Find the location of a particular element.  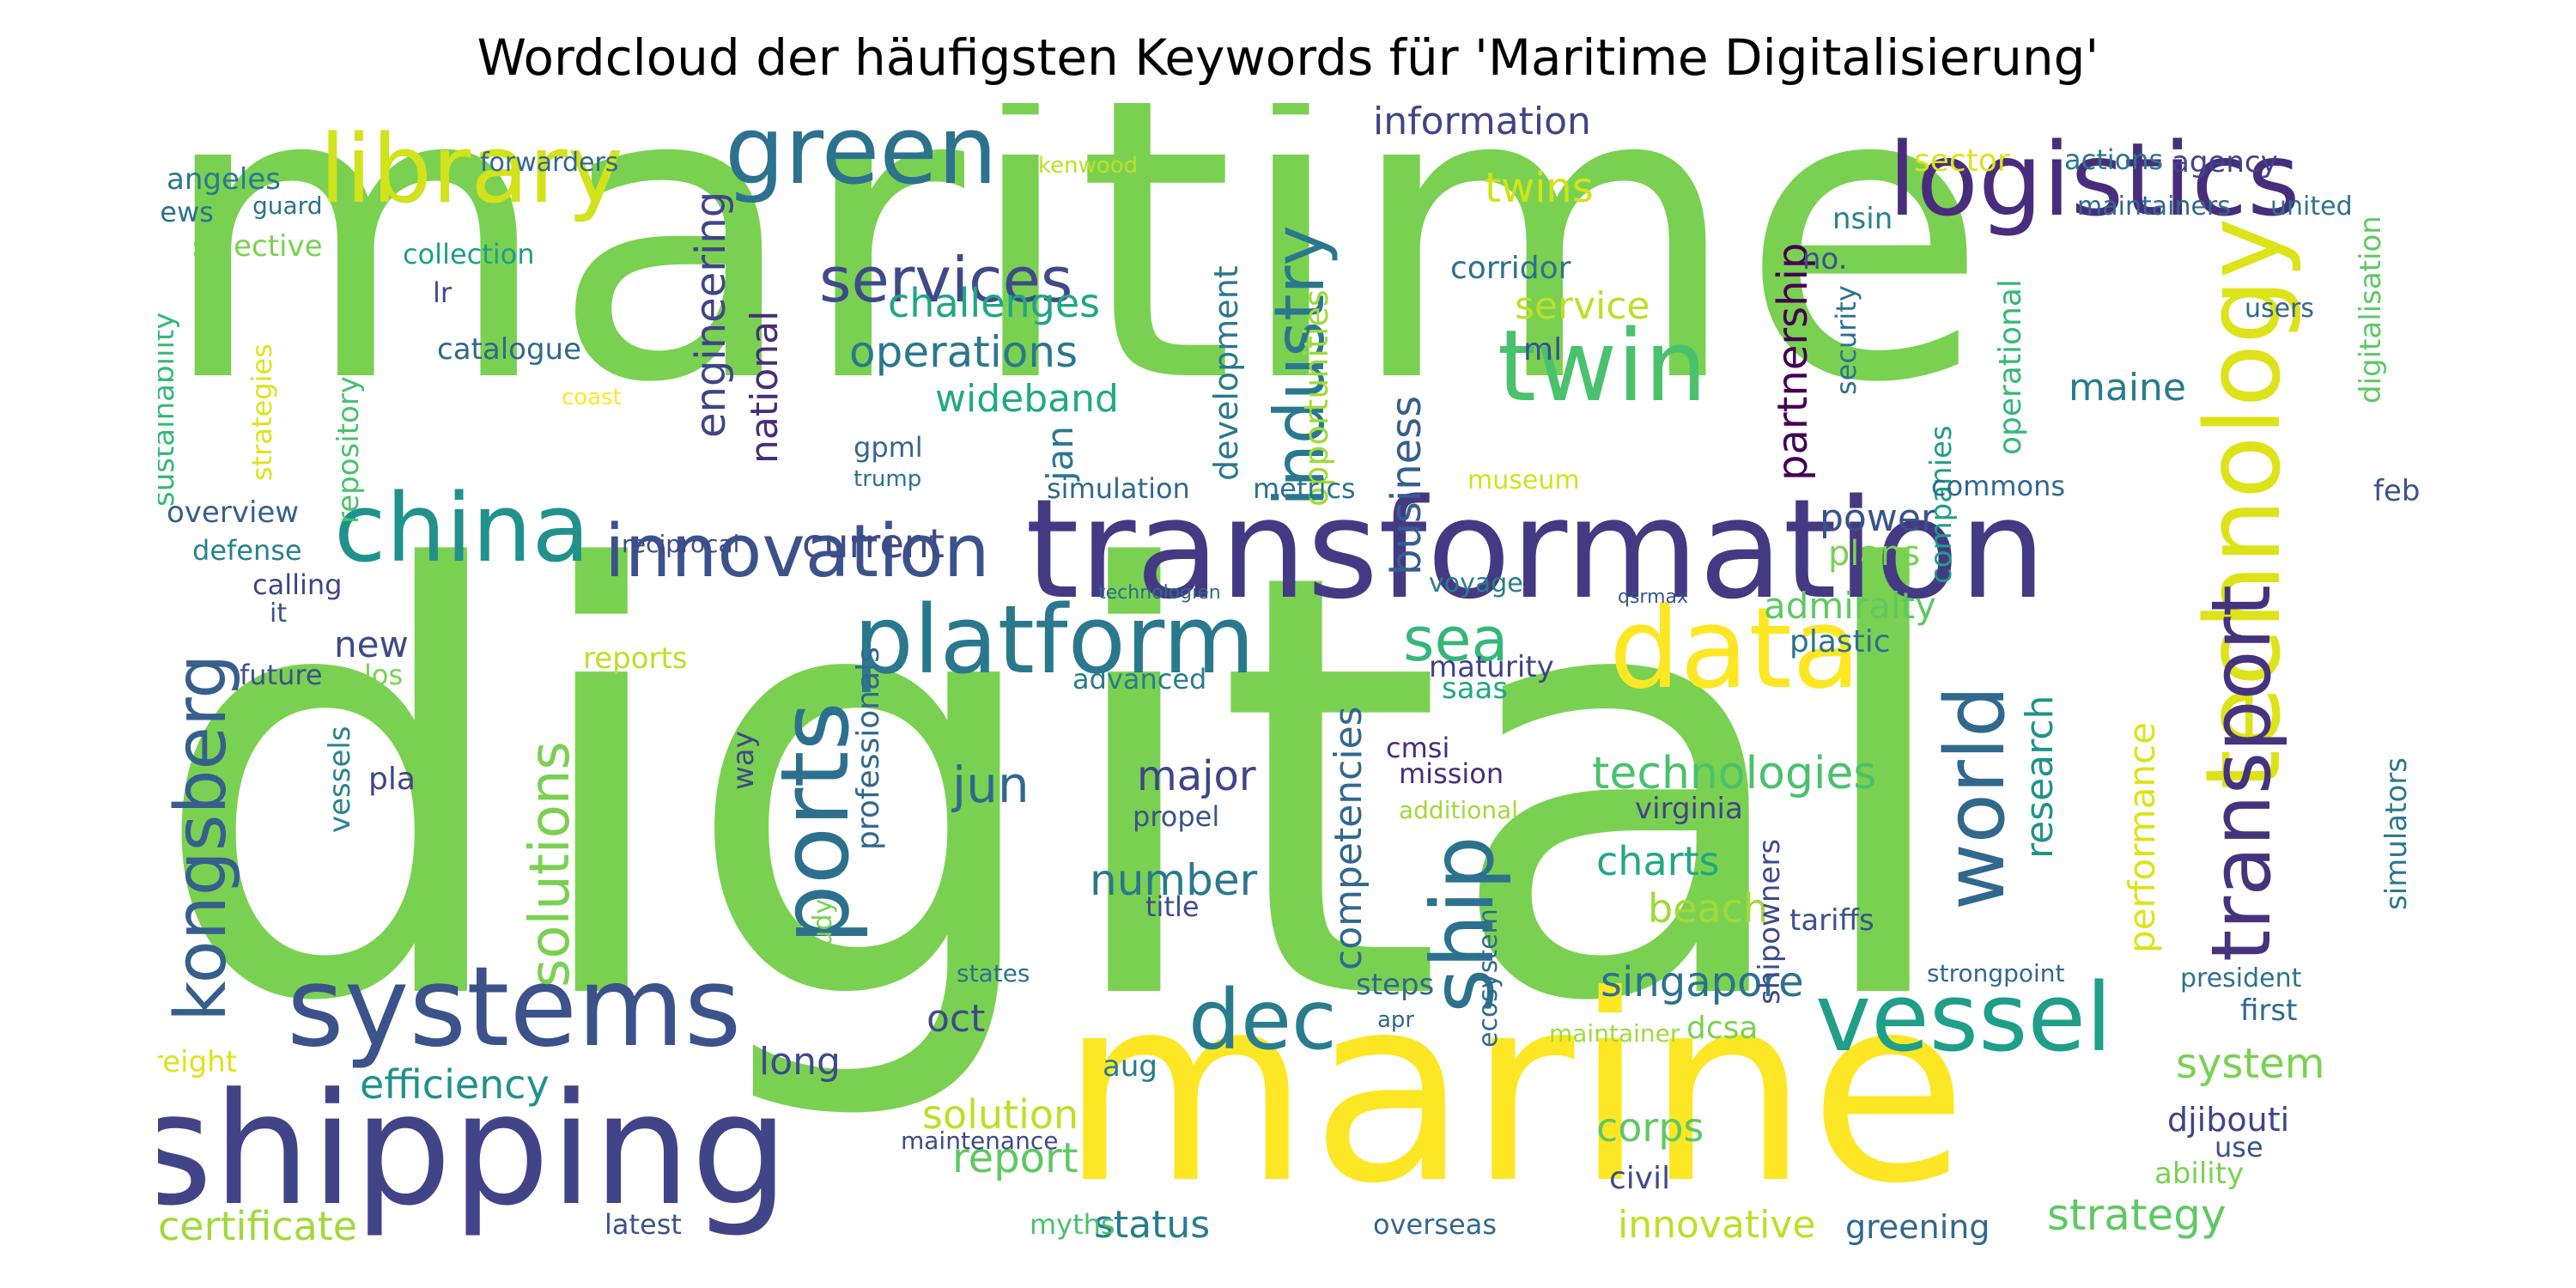

word-coast: coast is located at coordinates (592, 398).